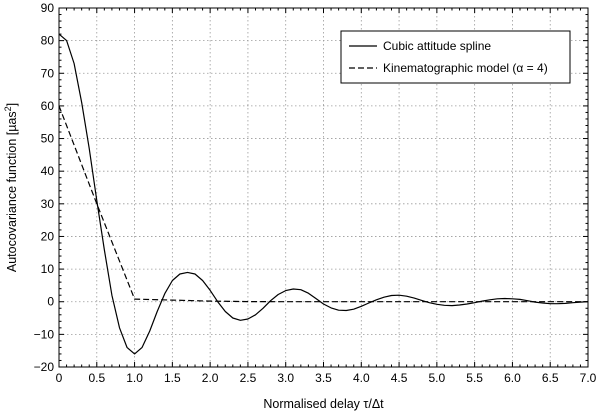 The height and width of the screenshot is (411, 600). What do you see at coordinates (50, 302) in the screenshot?
I see `y-tick-label: 0` at bounding box center [50, 302].